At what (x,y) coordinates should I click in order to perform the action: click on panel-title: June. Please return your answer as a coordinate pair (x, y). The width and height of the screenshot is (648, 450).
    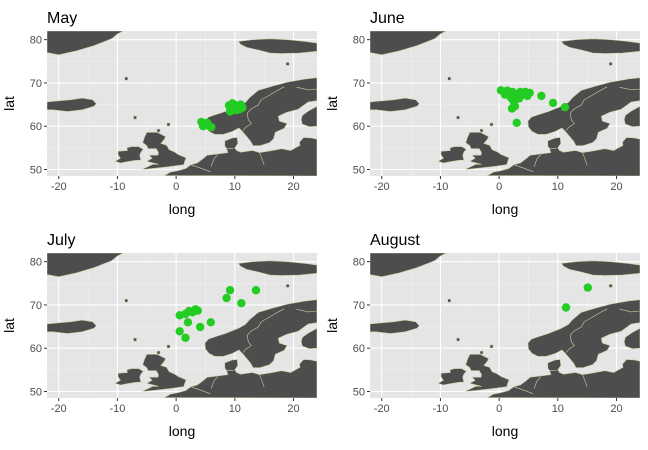
    Looking at the image, I should click on (387, 18).